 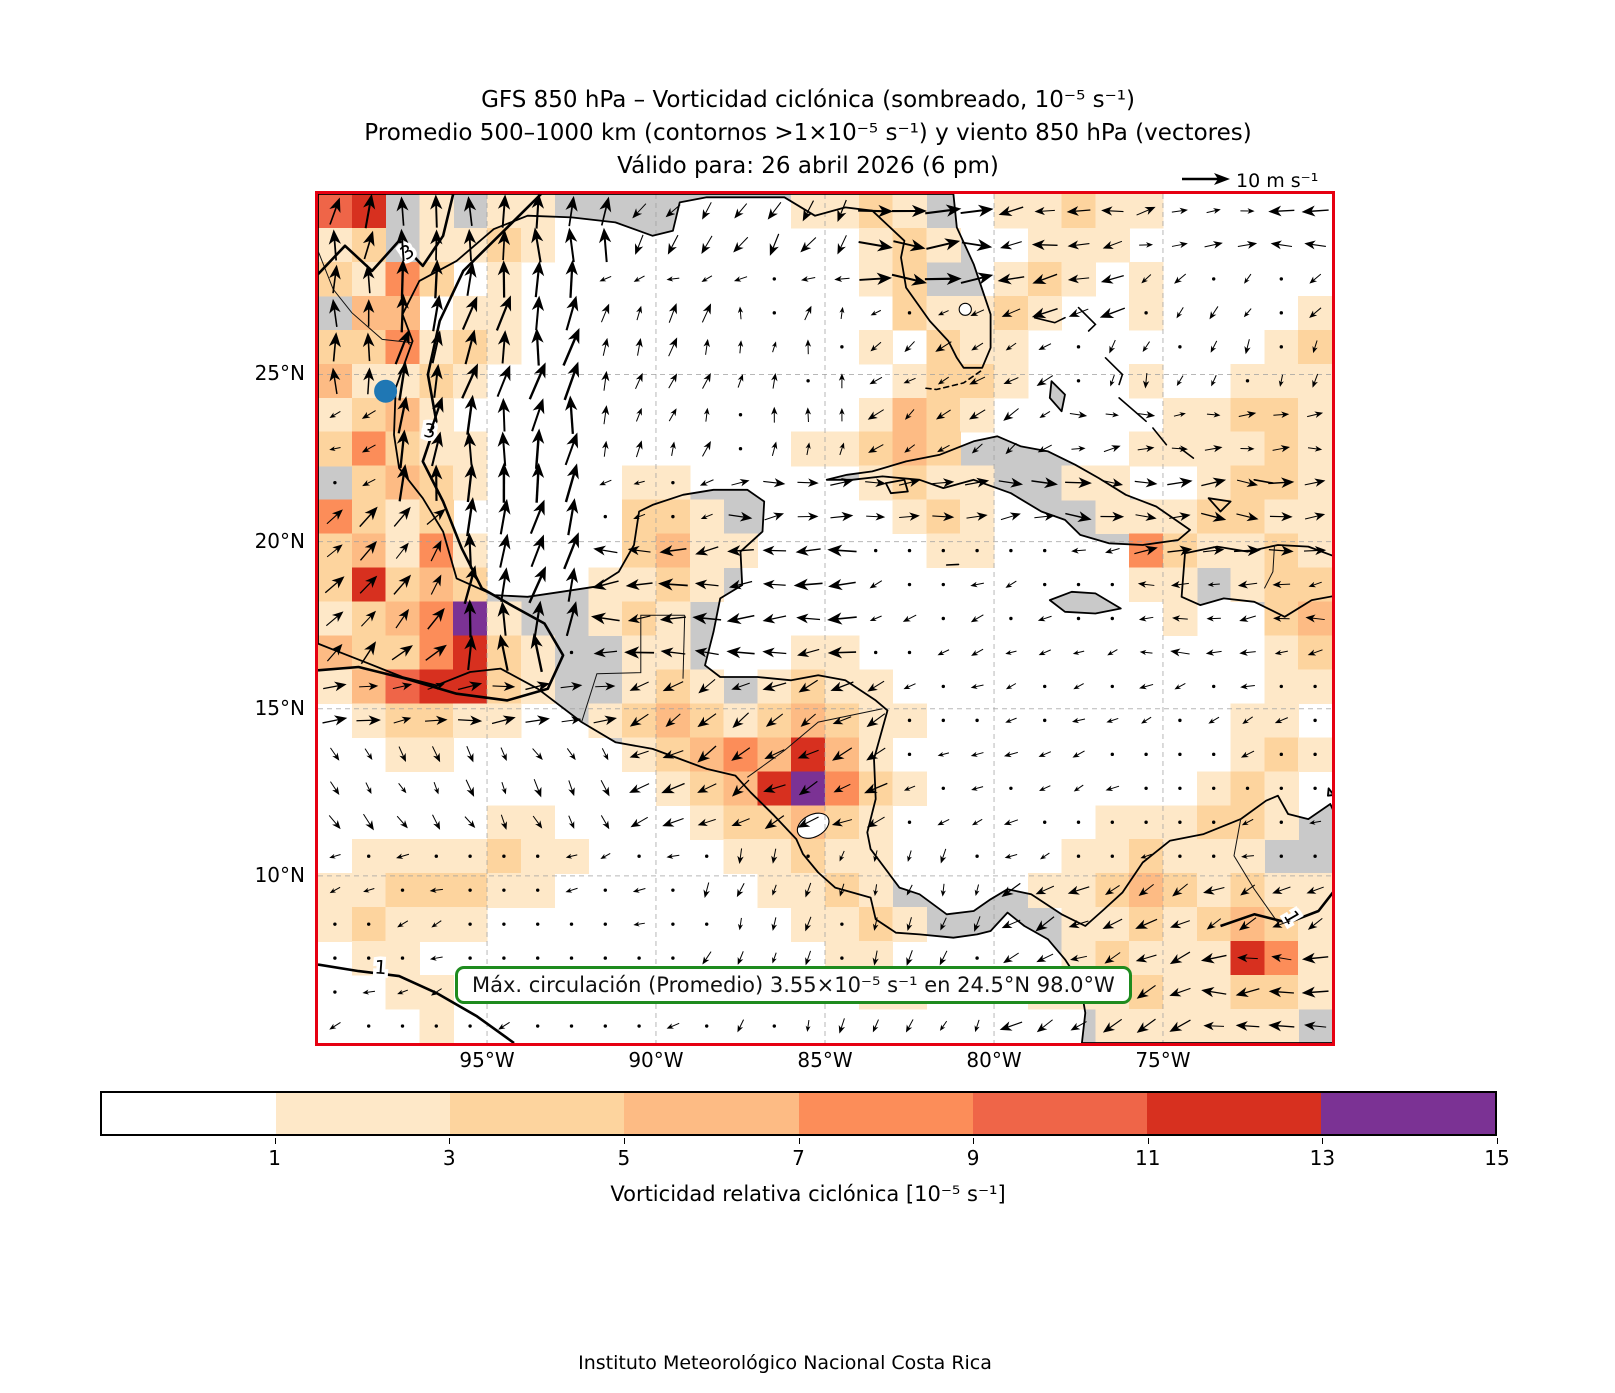 I want to click on quiver-key: 10 m s⁻¹, so click(x=1250, y=181).